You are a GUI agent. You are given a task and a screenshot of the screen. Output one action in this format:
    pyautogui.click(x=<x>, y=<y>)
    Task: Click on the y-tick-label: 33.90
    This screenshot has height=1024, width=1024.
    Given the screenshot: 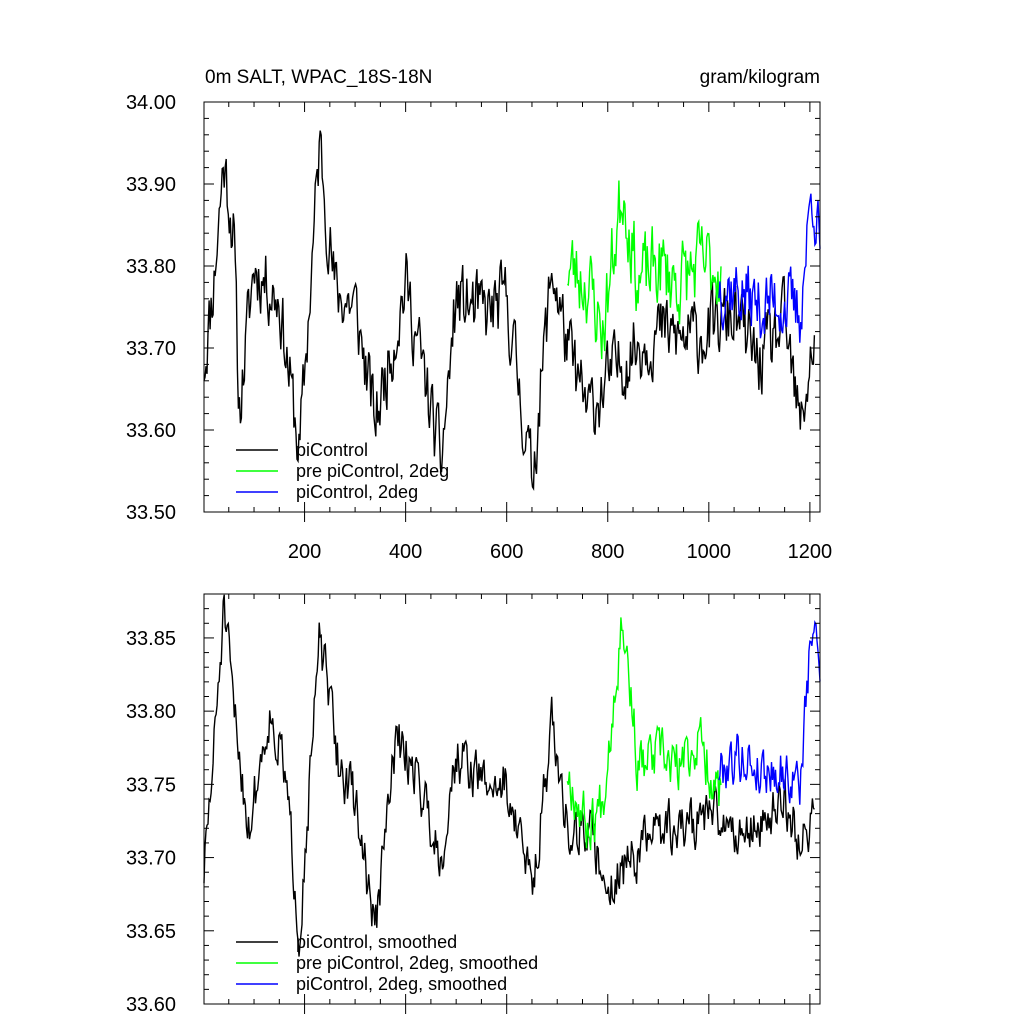 What is the action you would take?
    pyautogui.click(x=151, y=185)
    